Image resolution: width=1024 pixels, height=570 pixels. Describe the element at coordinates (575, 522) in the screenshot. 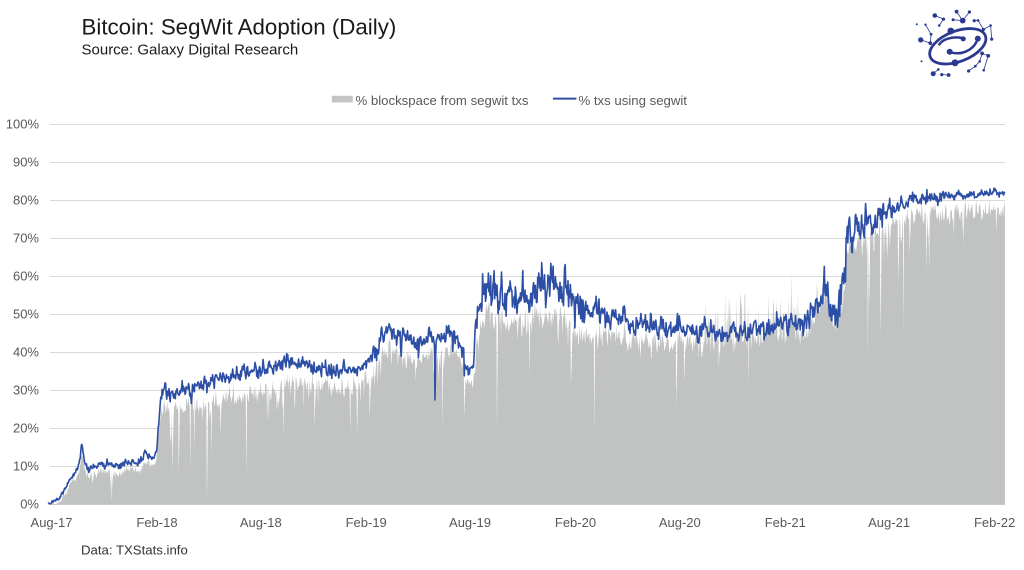

I see `svg-text: Feb-20` at that location.